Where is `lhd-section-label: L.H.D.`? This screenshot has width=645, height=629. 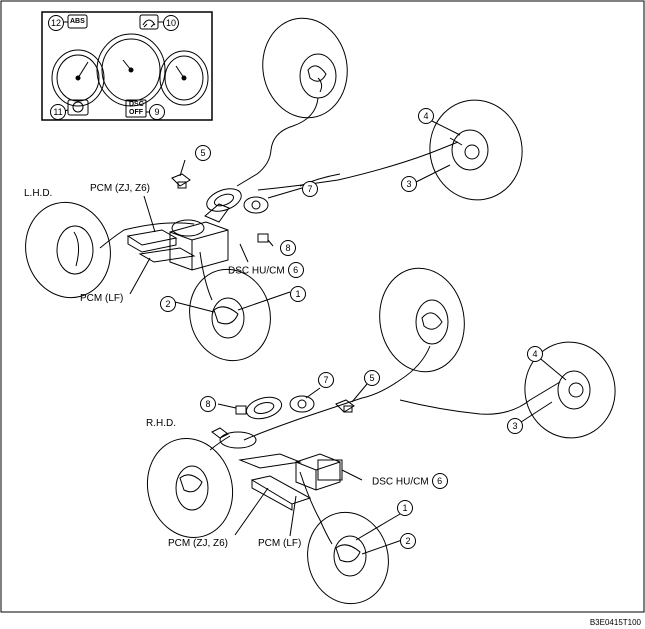 lhd-section-label: L.H.D. is located at coordinates (38, 193).